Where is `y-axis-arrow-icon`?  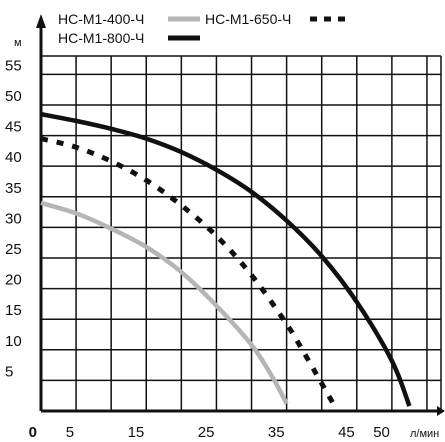
y-axis-arrow-icon is located at coordinates (41, 21).